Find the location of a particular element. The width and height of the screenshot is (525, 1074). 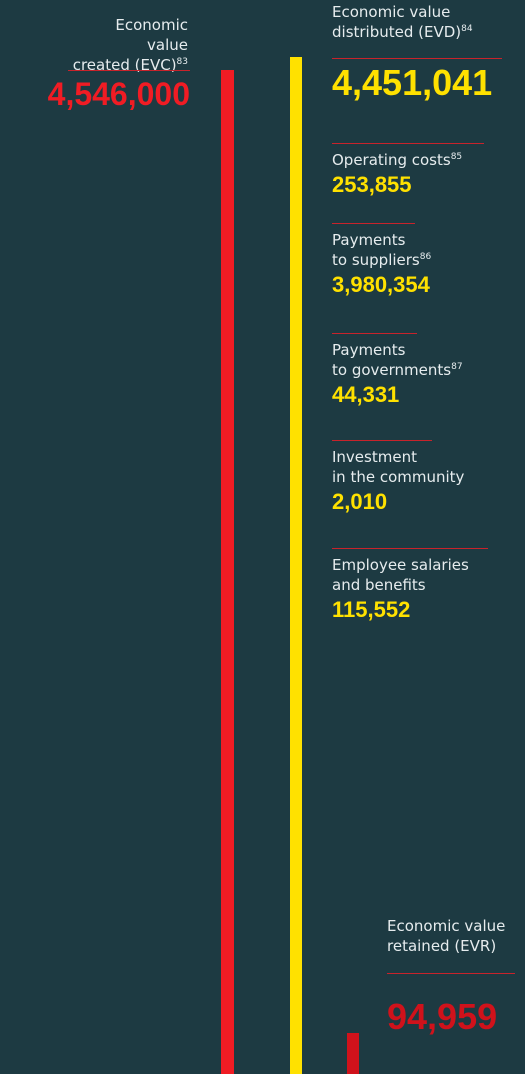

amount: 253,855 is located at coordinates (372, 184).